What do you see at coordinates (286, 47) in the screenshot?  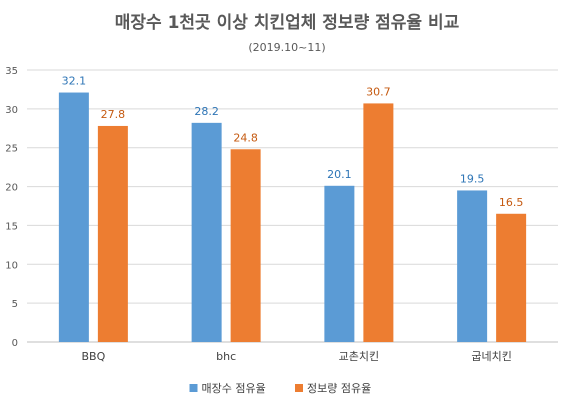 I see `chart-subtitle: (2019.10~11)` at bounding box center [286, 47].